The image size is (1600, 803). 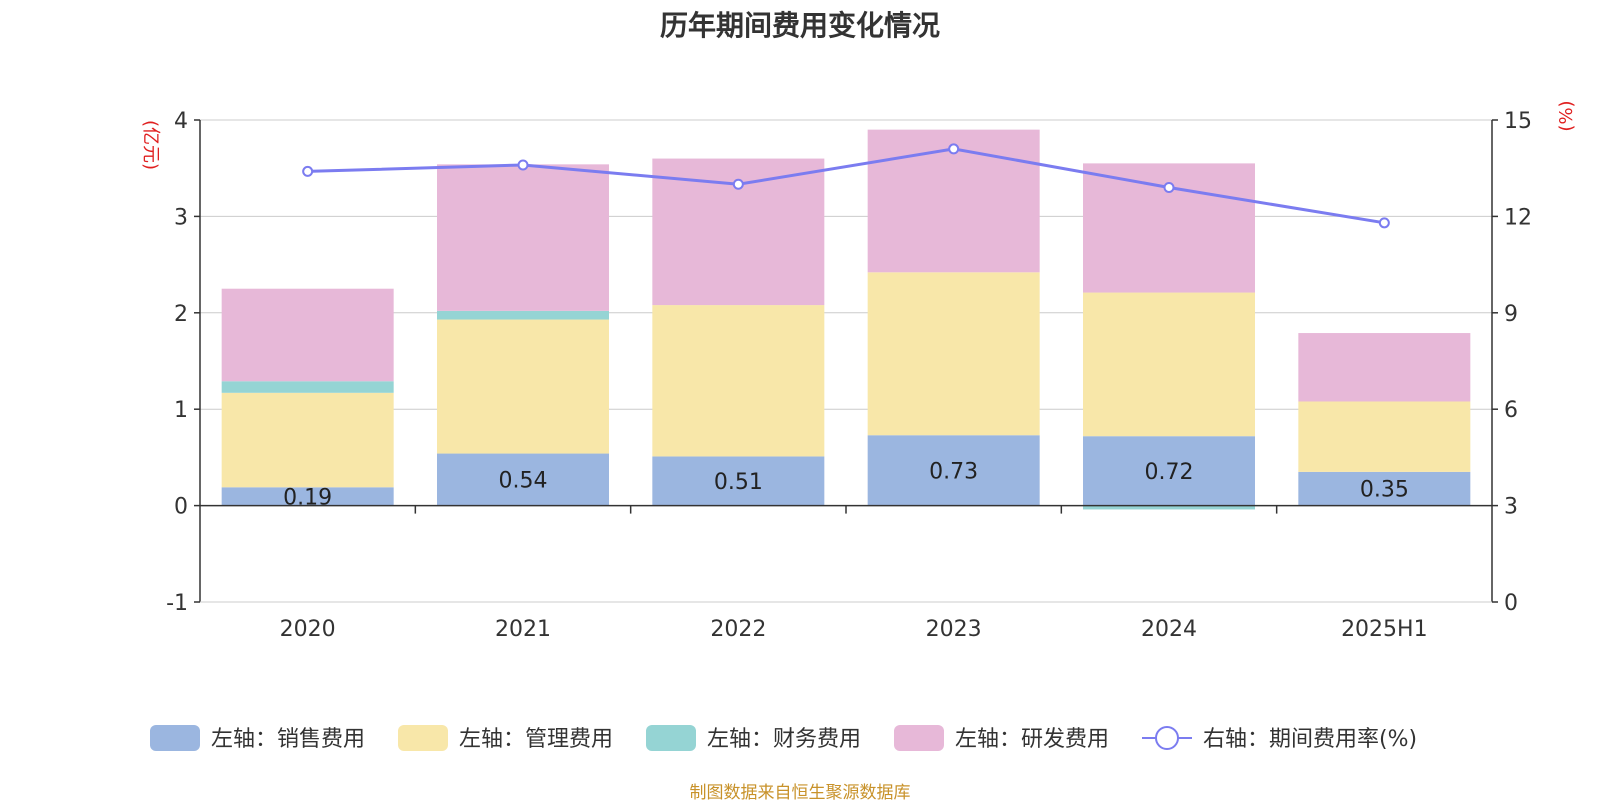 I want to click on data-label: 0.73, so click(x=953, y=471).